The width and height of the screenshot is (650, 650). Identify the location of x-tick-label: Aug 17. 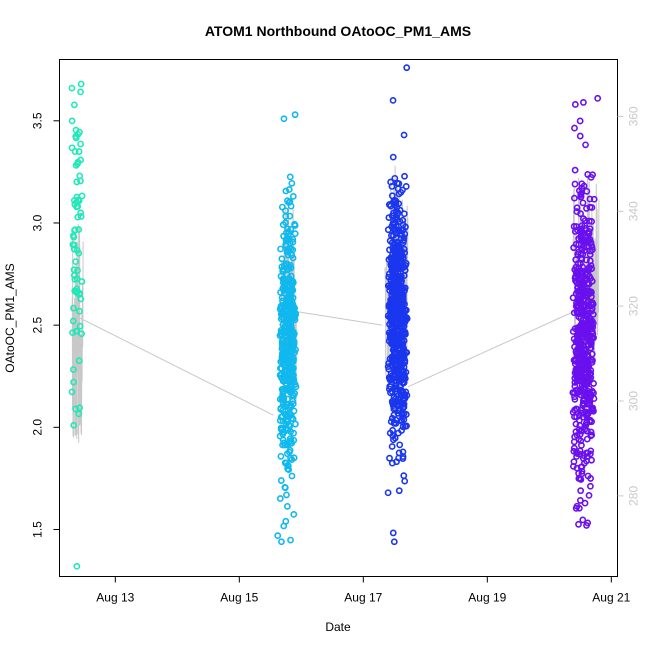
(363, 598).